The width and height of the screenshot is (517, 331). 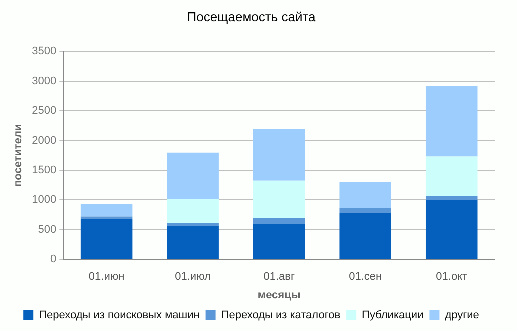 I want to click on legend-label: Переходы из поисковых машин, so click(x=119, y=316).